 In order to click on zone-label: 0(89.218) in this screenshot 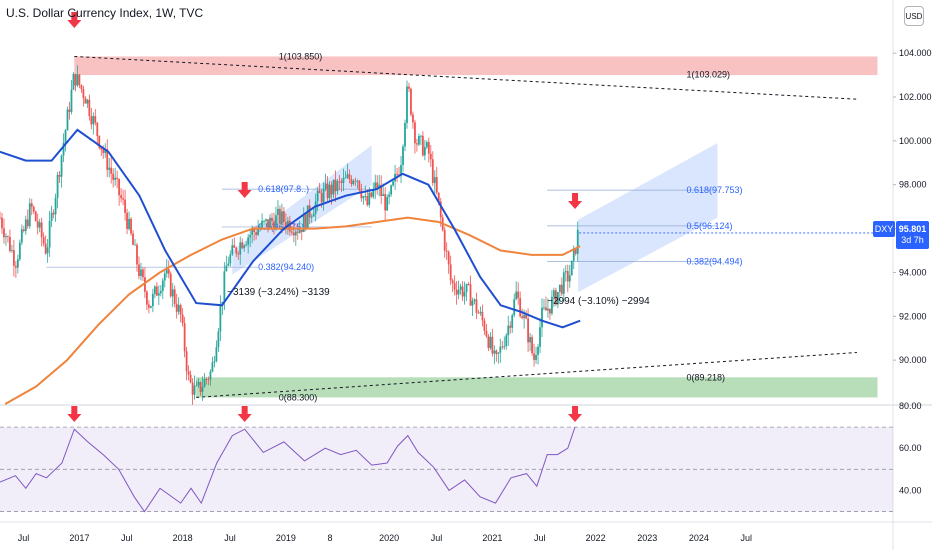, I will do `click(706, 377)`.